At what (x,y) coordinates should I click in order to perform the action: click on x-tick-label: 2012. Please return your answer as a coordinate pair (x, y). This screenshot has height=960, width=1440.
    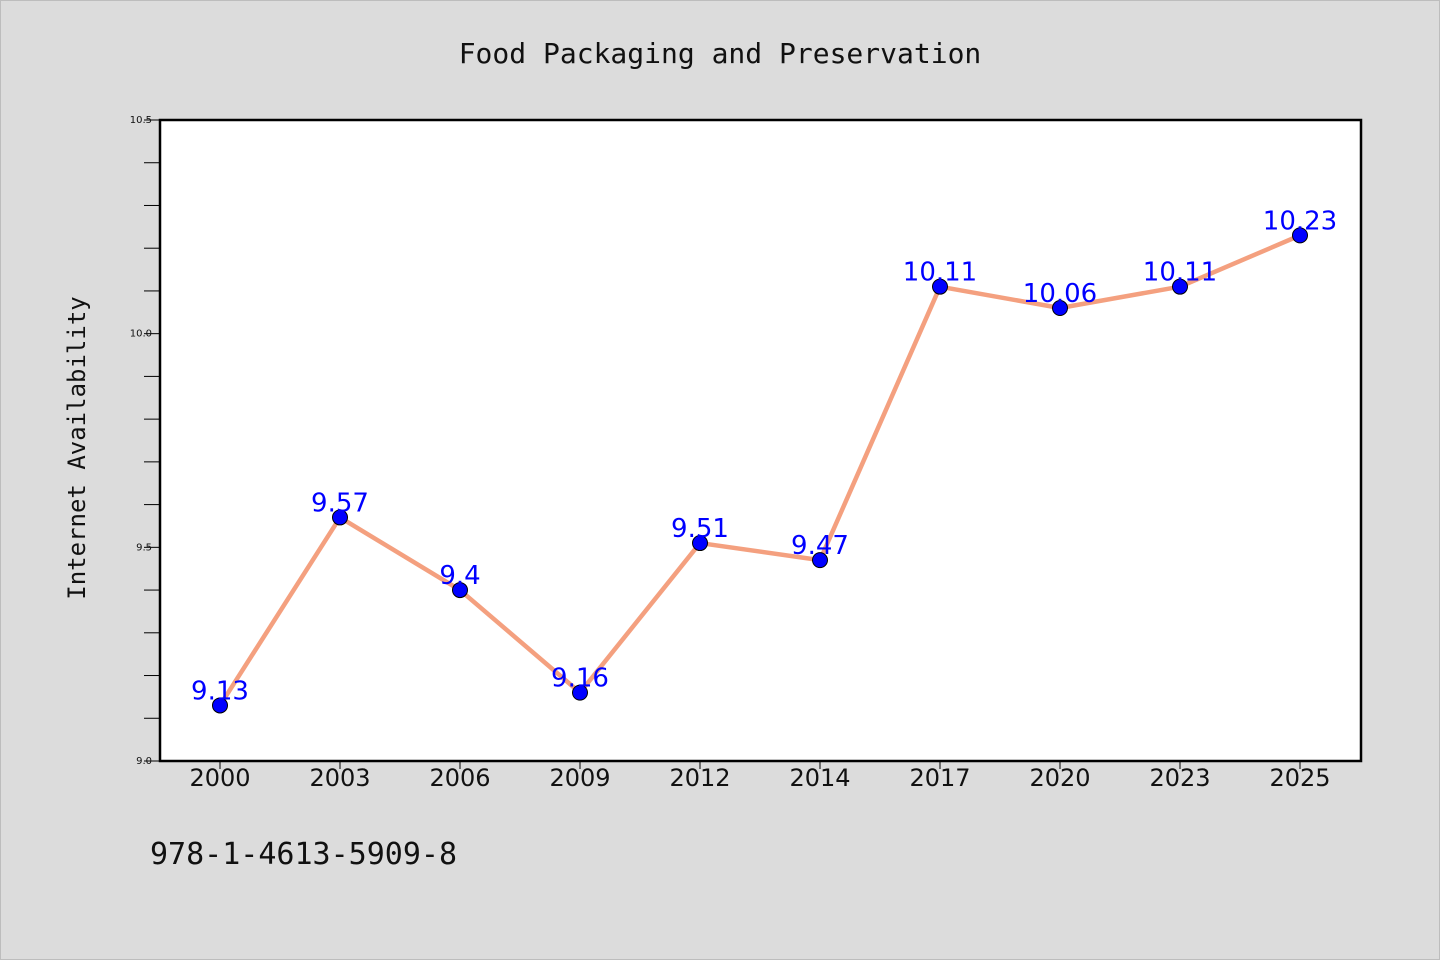
    Looking at the image, I should click on (699, 778).